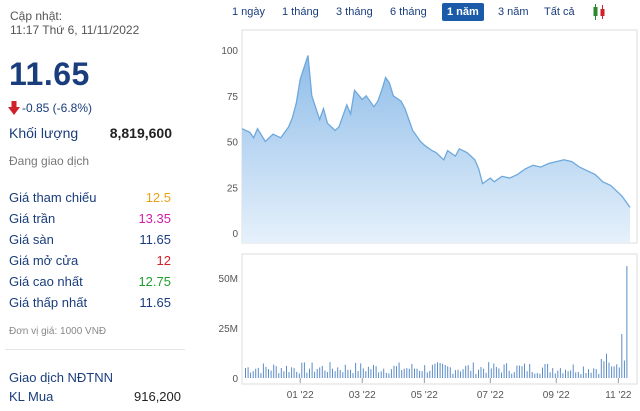 The height and width of the screenshot is (411, 640). I want to click on tab-3-months: 3 tháng, so click(354, 12).